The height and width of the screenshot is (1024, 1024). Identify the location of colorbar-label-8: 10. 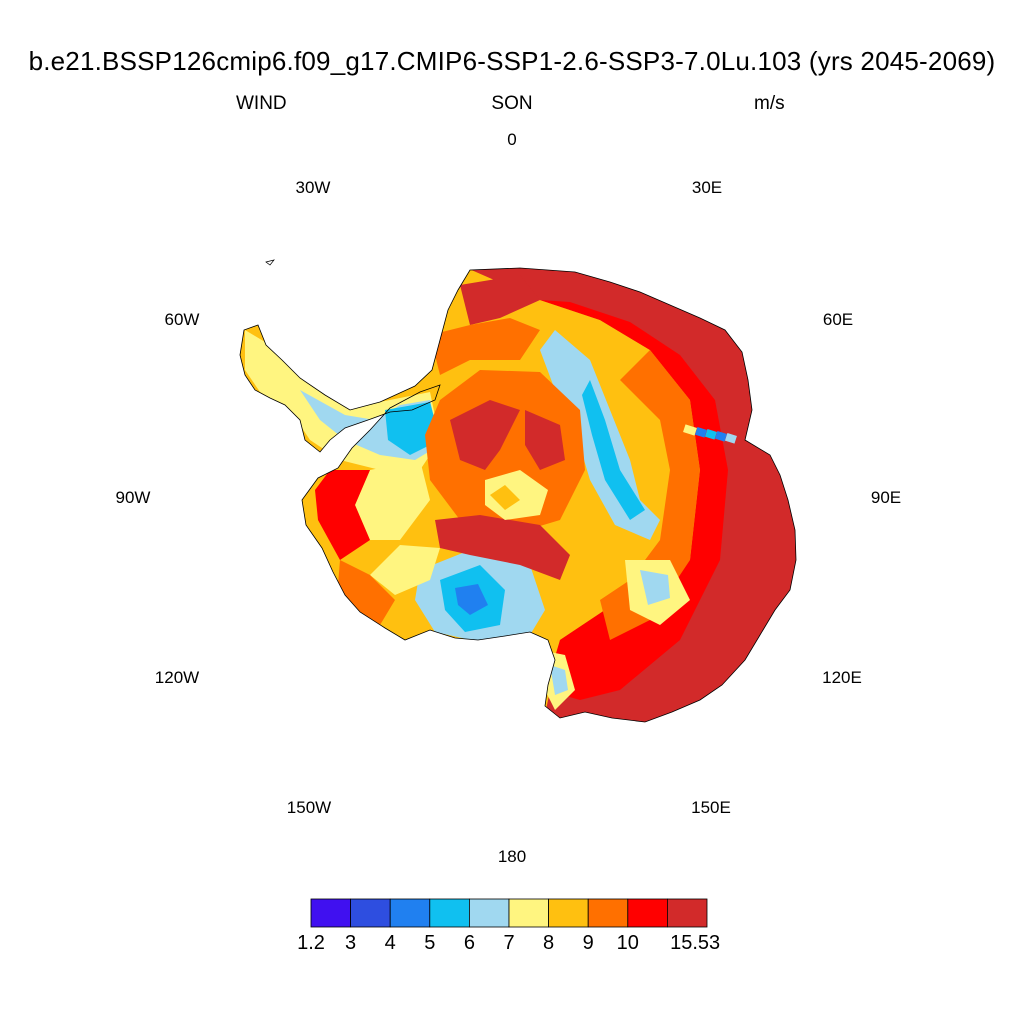
(627, 943).